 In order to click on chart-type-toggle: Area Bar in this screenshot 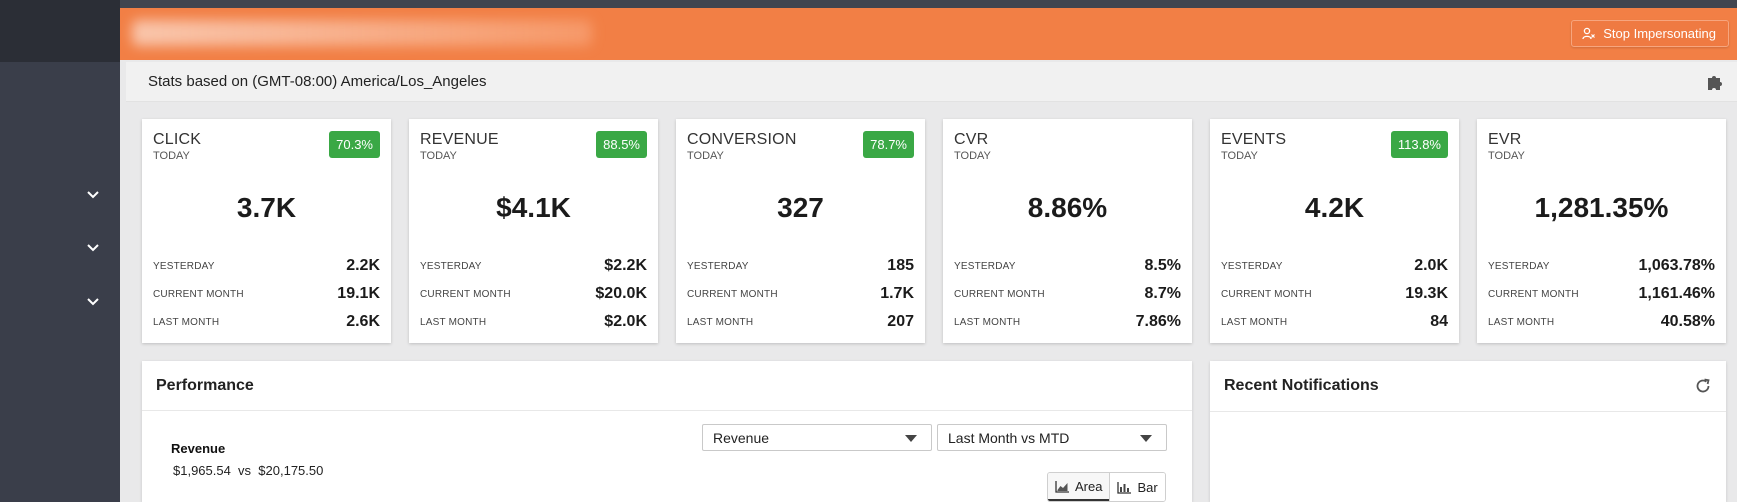, I will do `click(1106, 487)`.